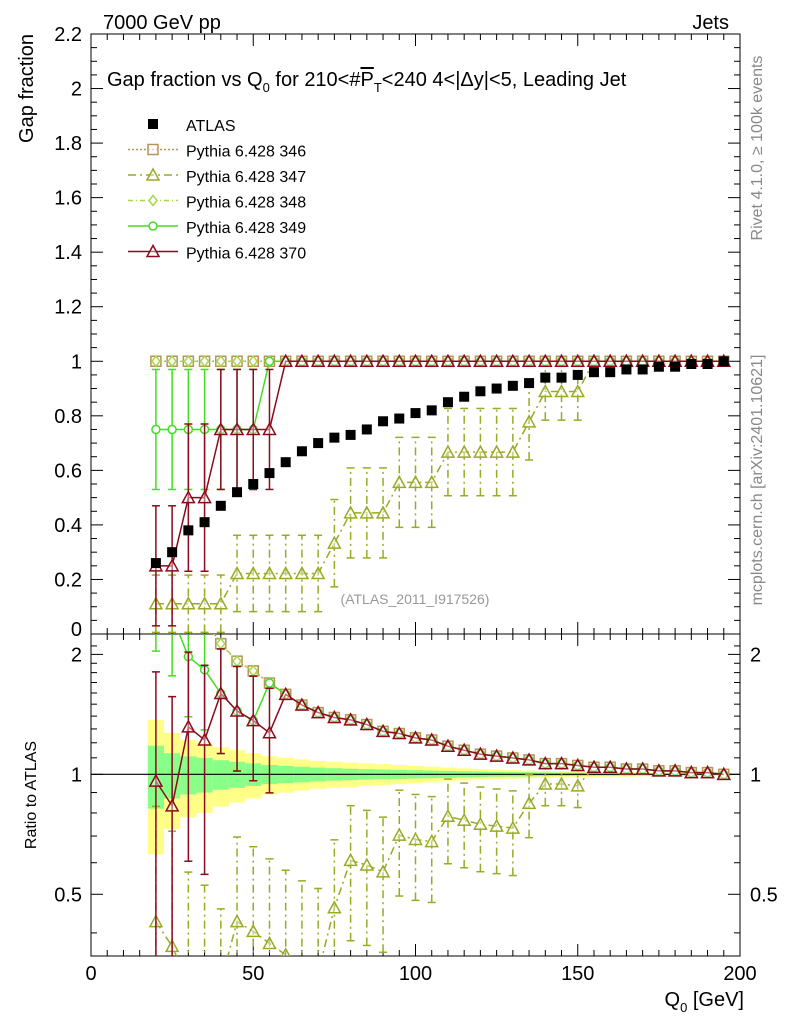  I want to click on ratio-tick-label: 1, so click(76, 775).